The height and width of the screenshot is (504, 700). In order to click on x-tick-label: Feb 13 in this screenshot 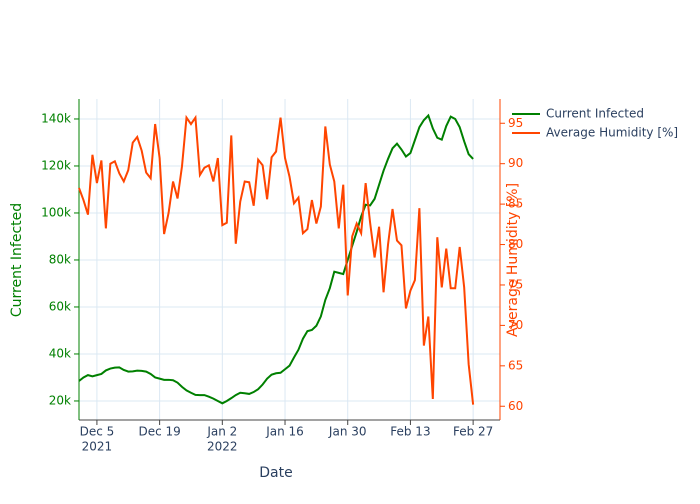, I will do `click(410, 432)`.